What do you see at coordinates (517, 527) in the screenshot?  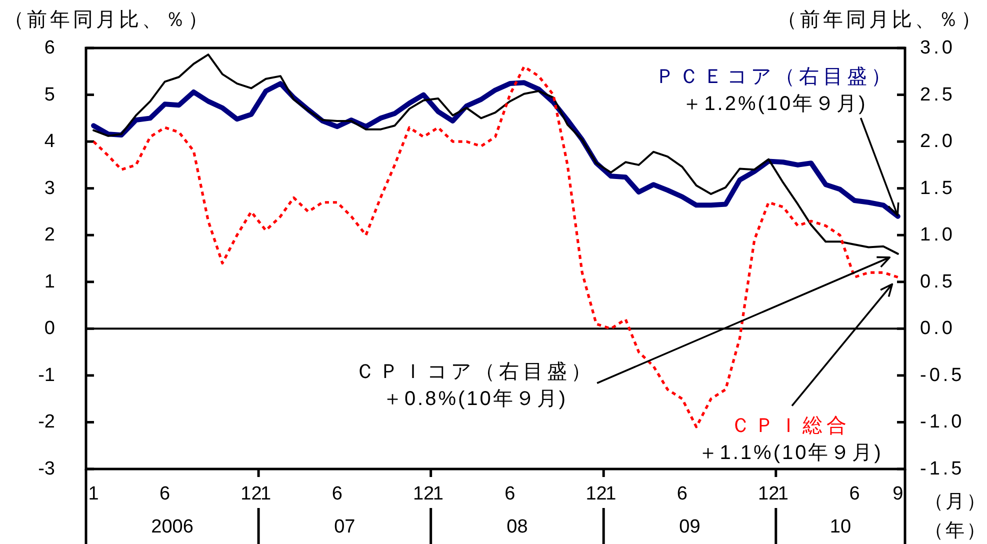 I see `text: 08` at bounding box center [517, 527].